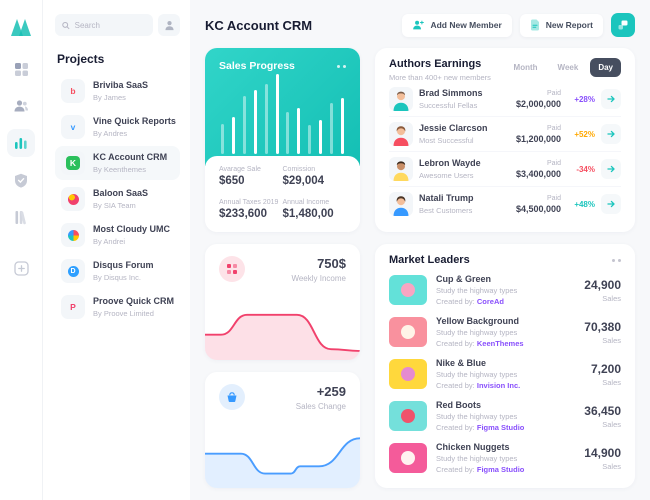 The width and height of the screenshot is (650, 500). Describe the element at coordinates (232, 397) in the screenshot. I see `basket-icon` at that location.